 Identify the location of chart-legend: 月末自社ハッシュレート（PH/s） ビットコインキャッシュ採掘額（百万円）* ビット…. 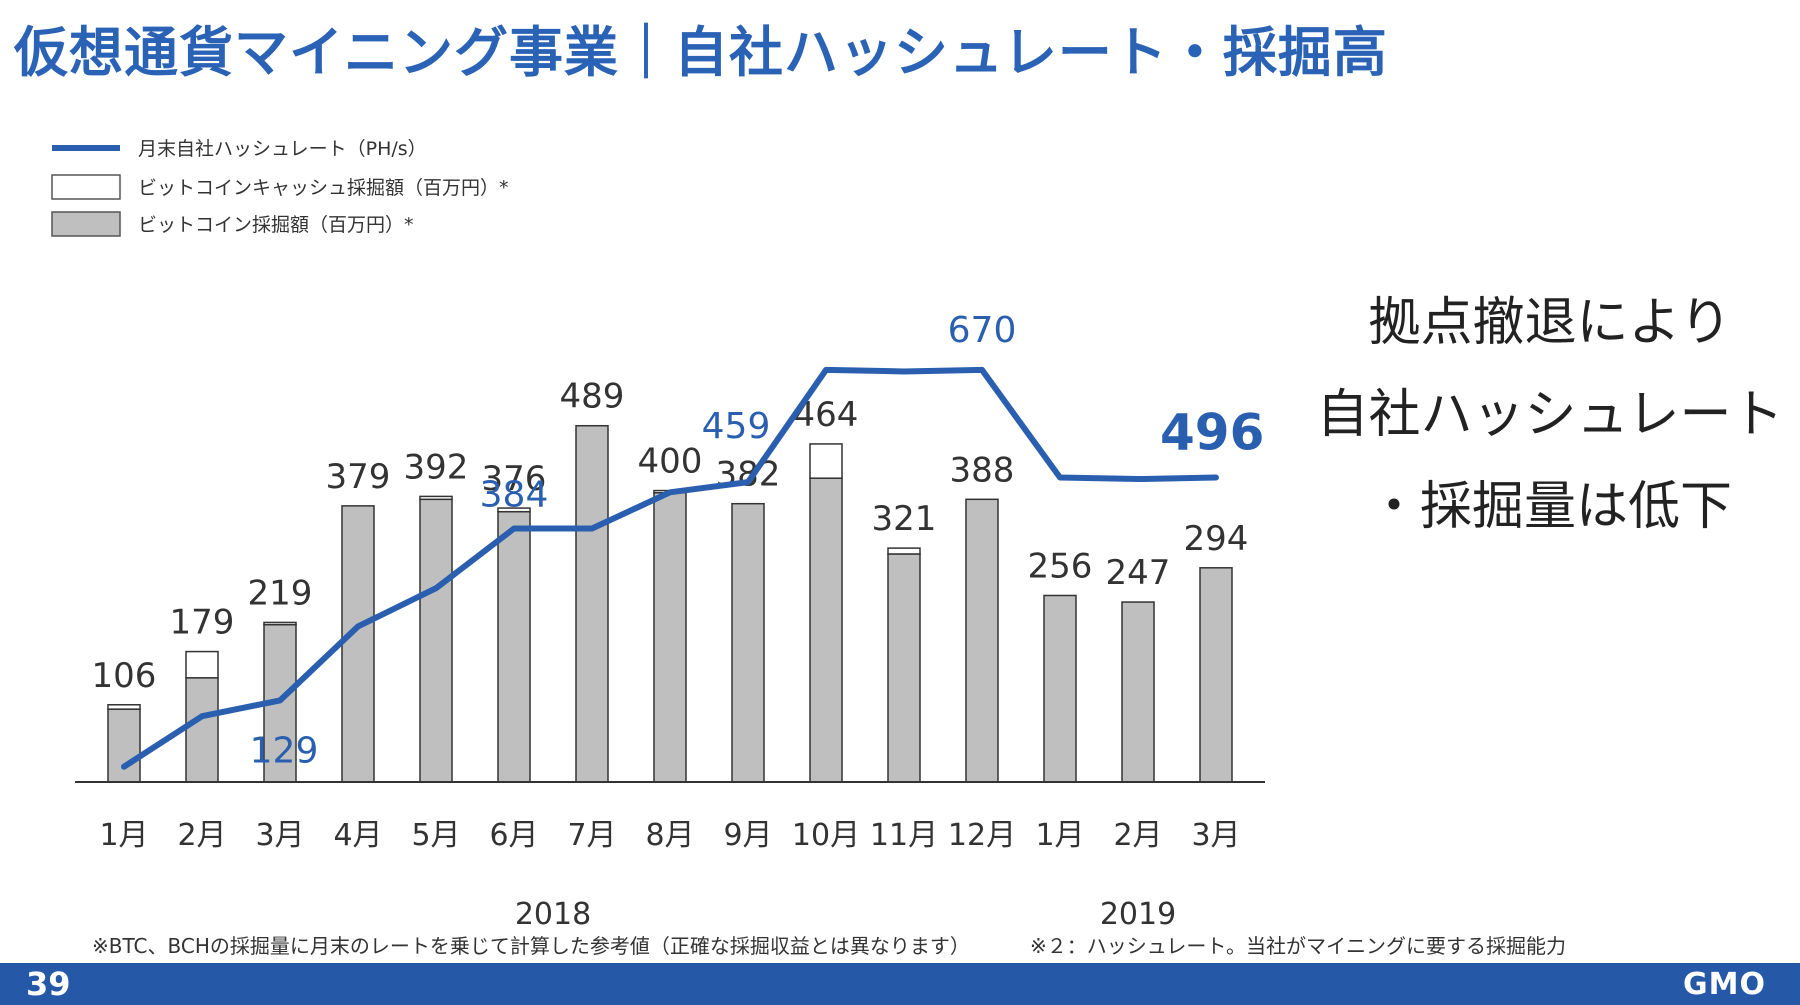
(280, 187).